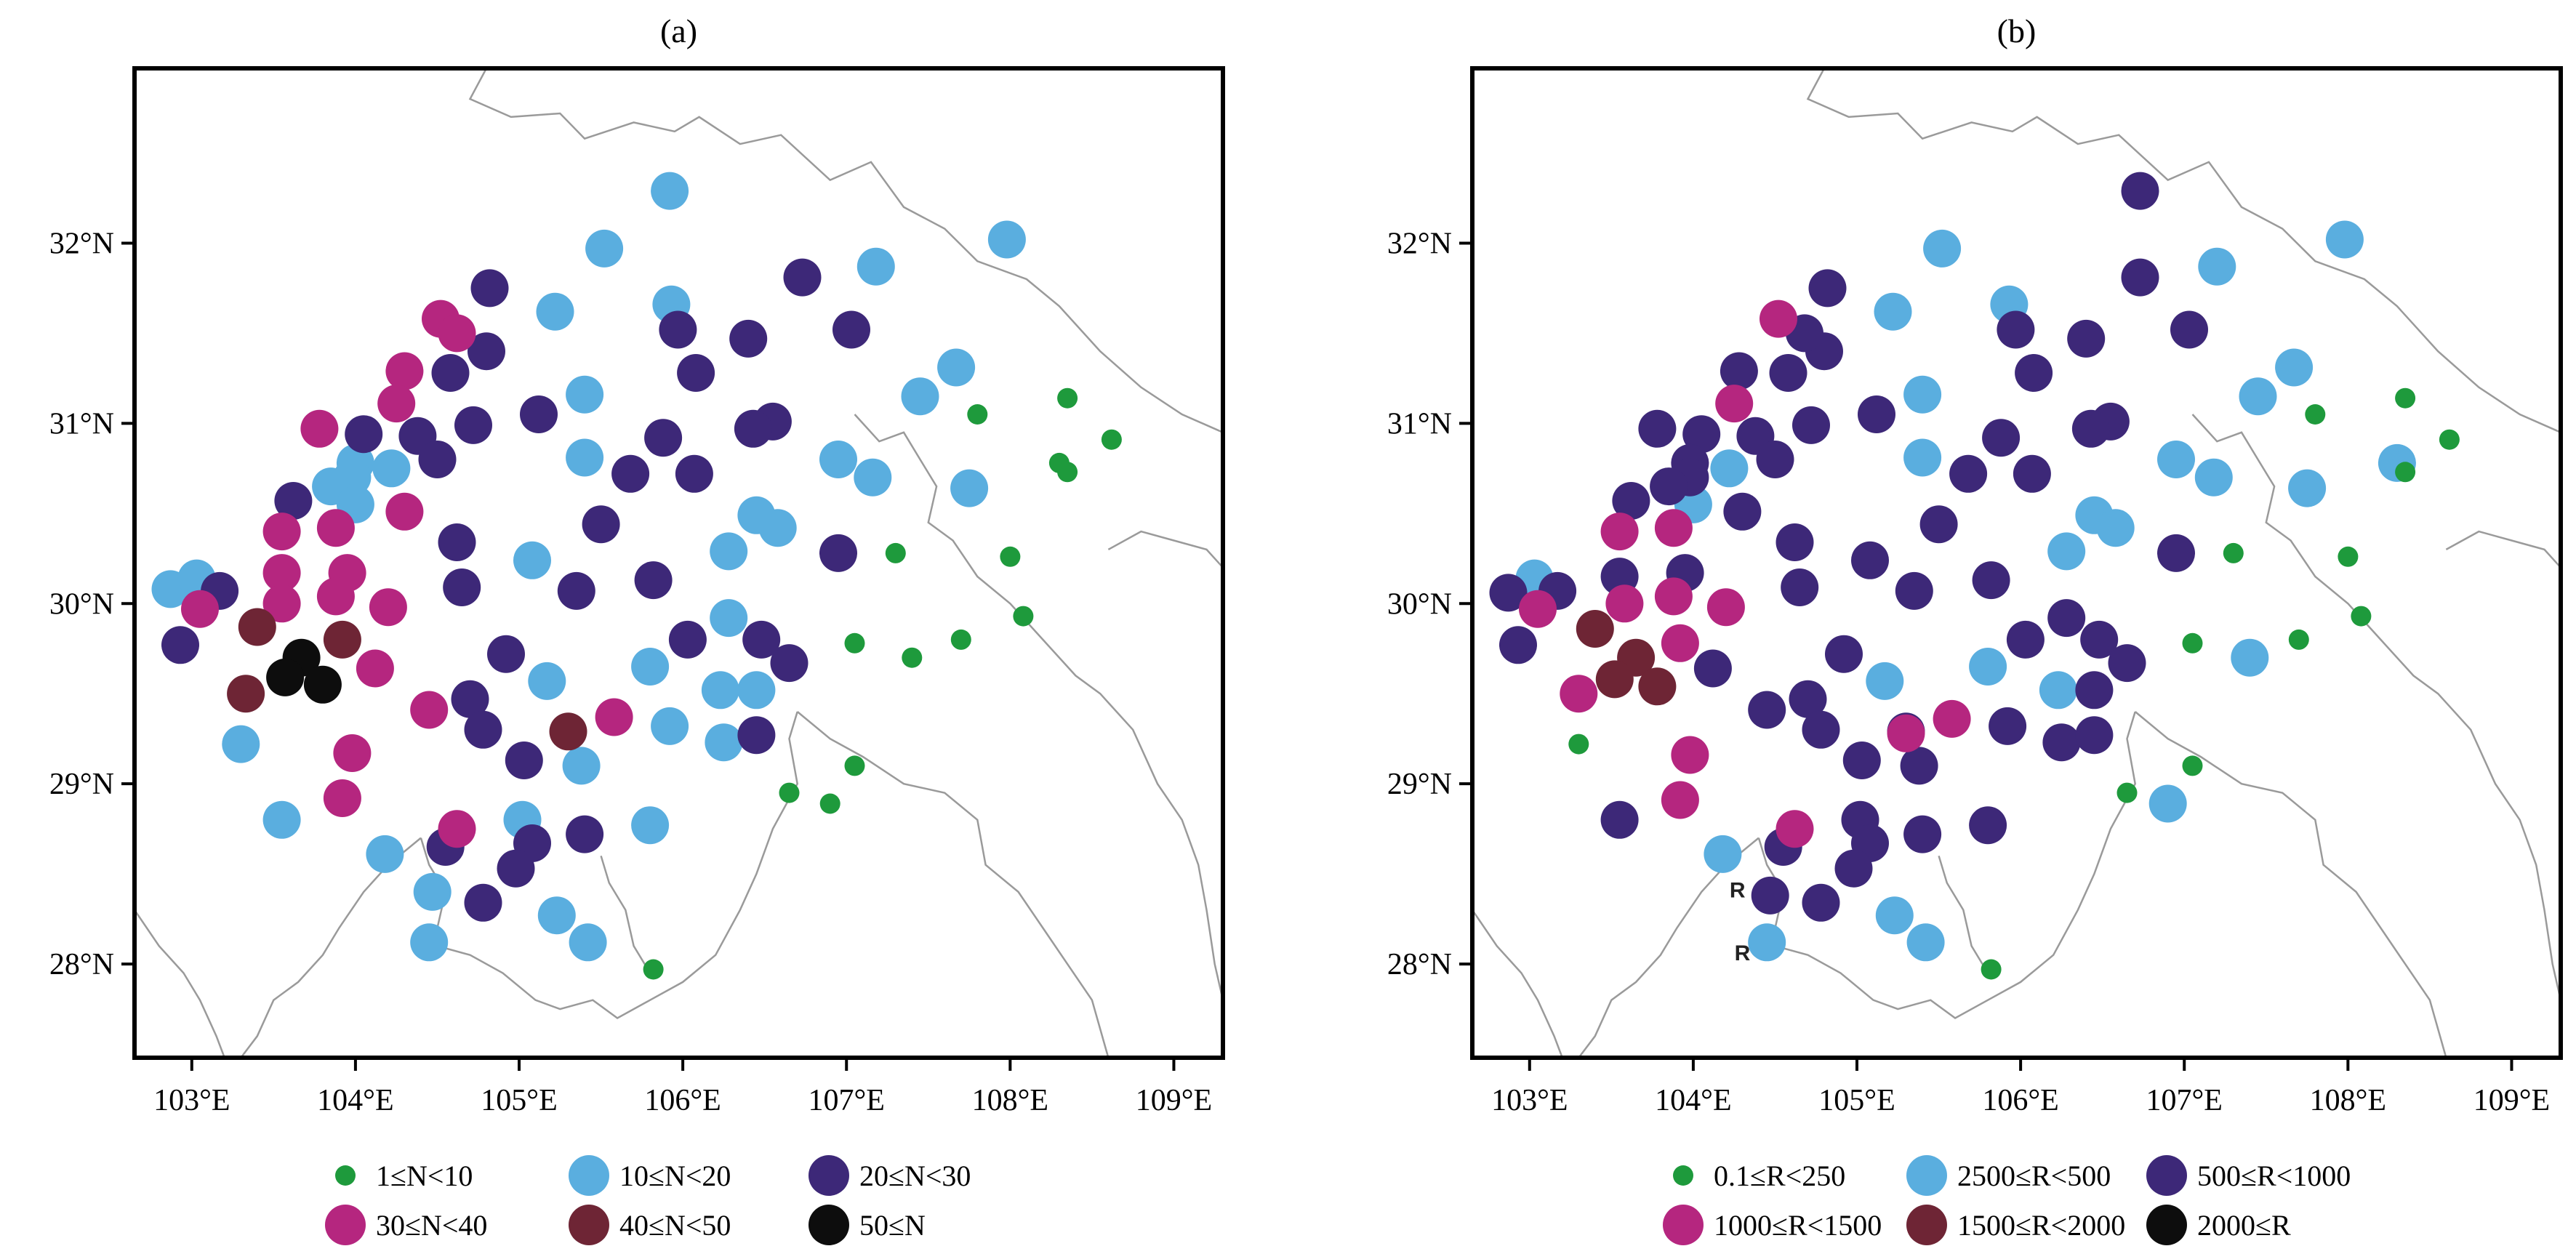  Describe the element at coordinates (893, 1225) in the screenshot. I see `legend-label: 50≤N` at that location.